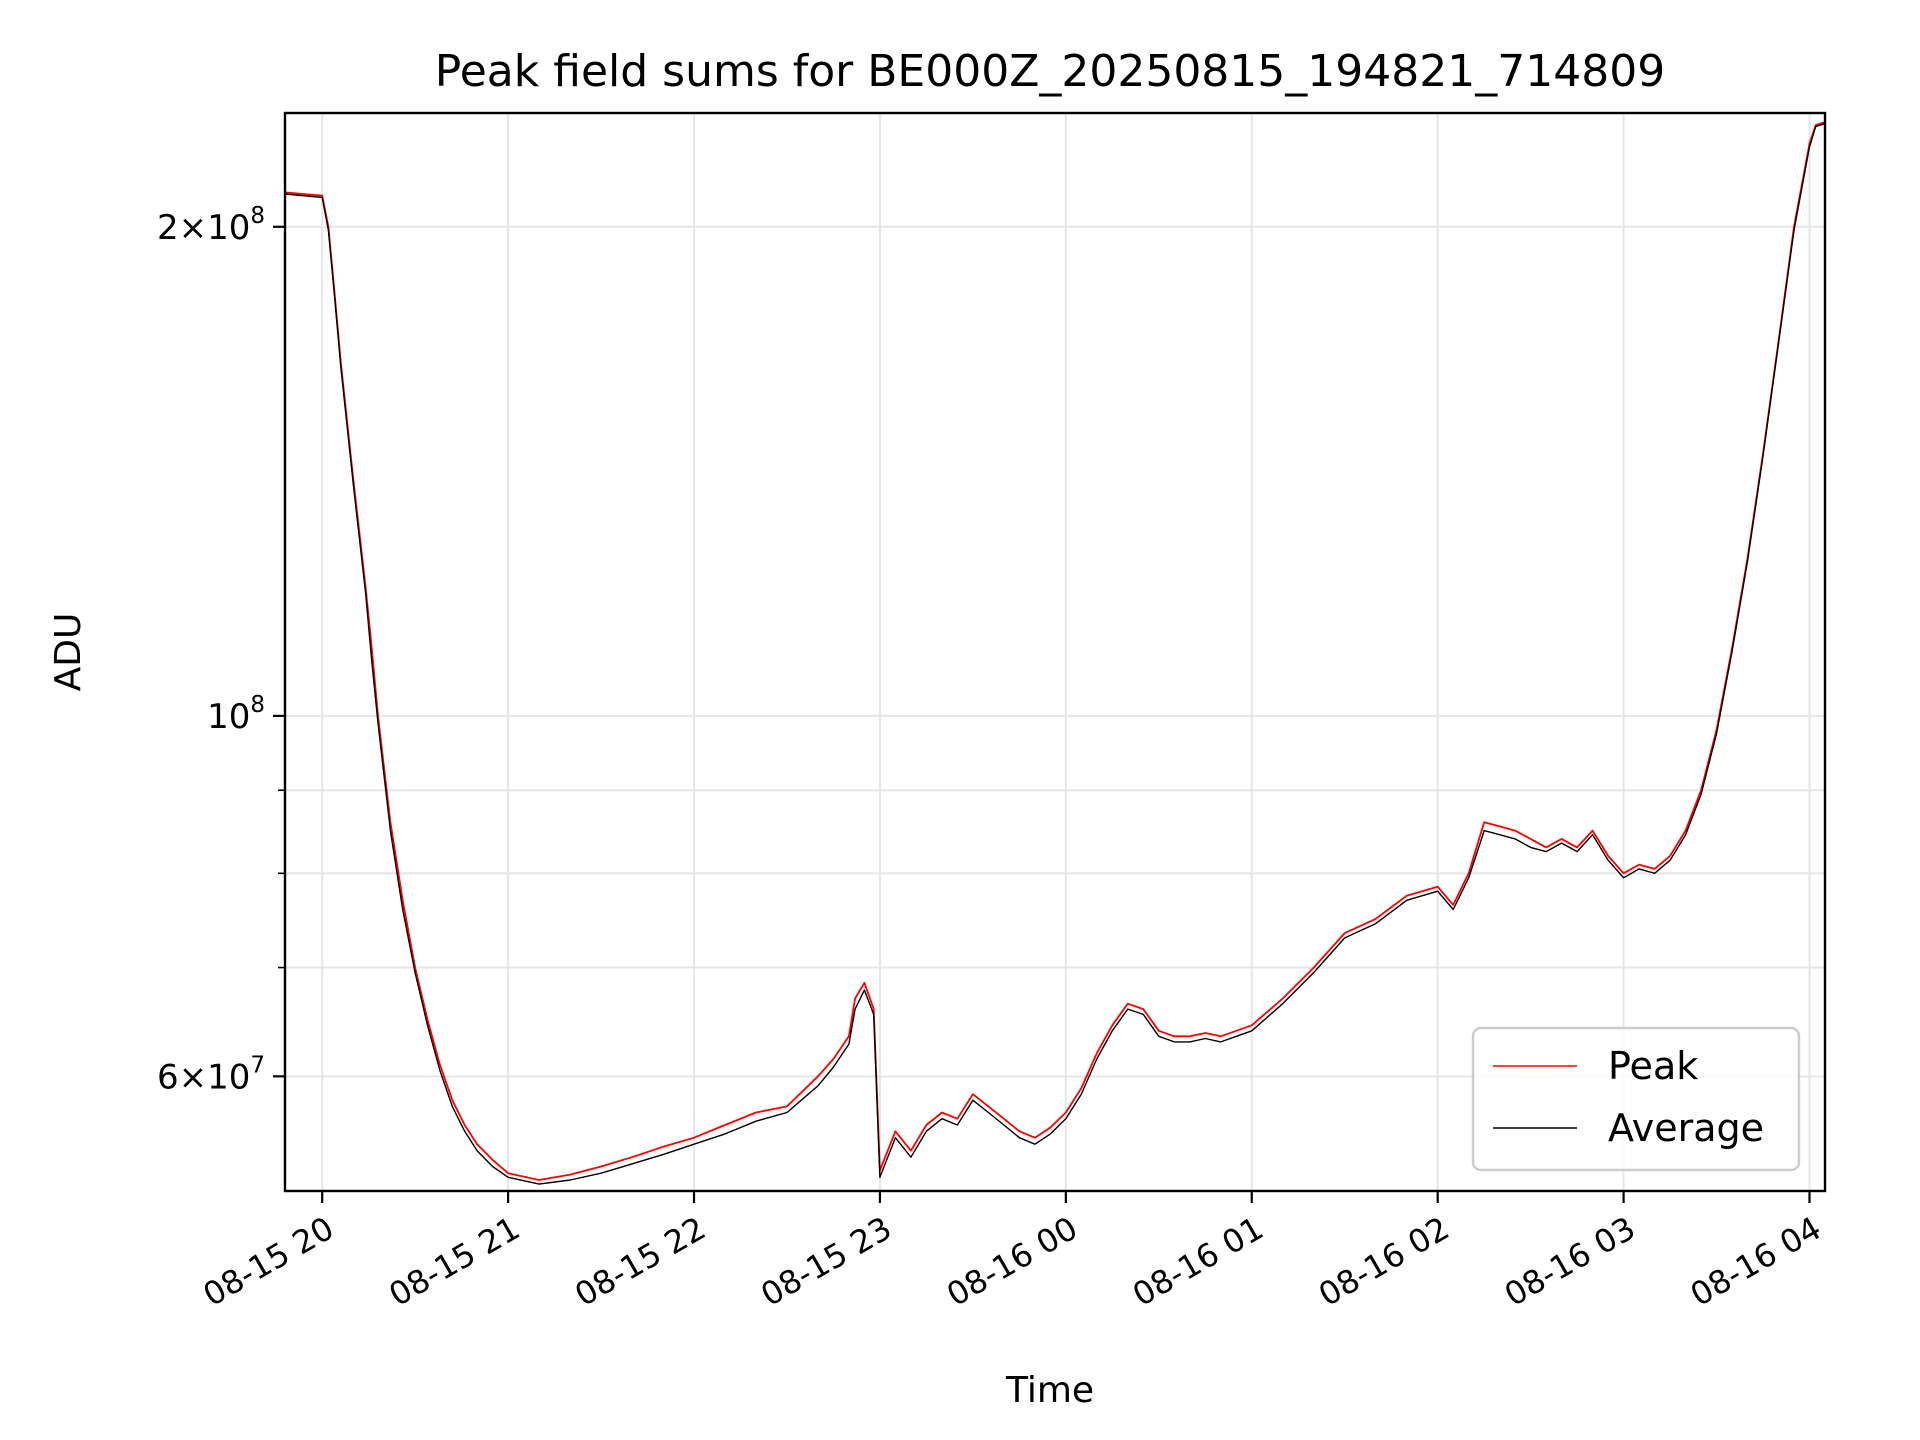 Image resolution: width=1920 pixels, height=1440 pixels. Describe the element at coordinates (211, 225) in the screenshot. I see `y-tick-label: 2×108` at that location.